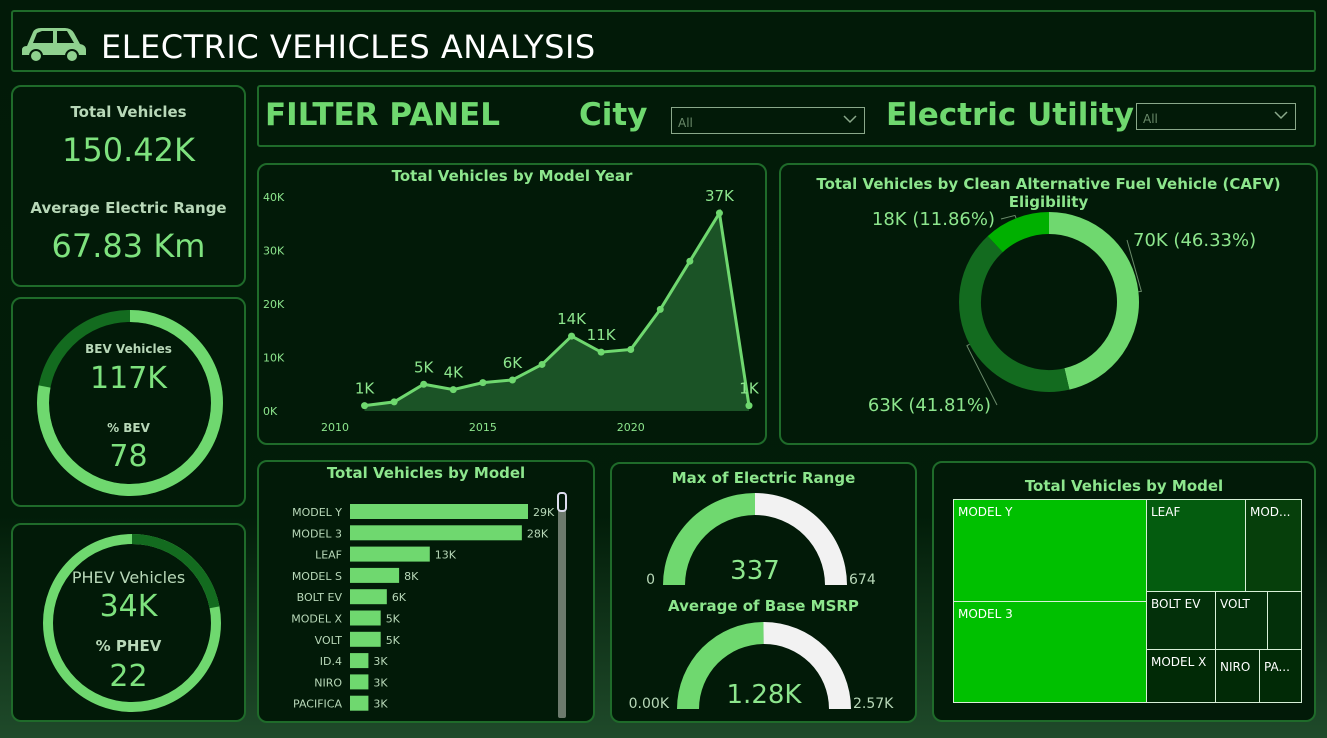 Image resolution: width=1327 pixels, height=738 pixels. I want to click on filter-panel-title: FILTER PANEL, so click(382, 115).